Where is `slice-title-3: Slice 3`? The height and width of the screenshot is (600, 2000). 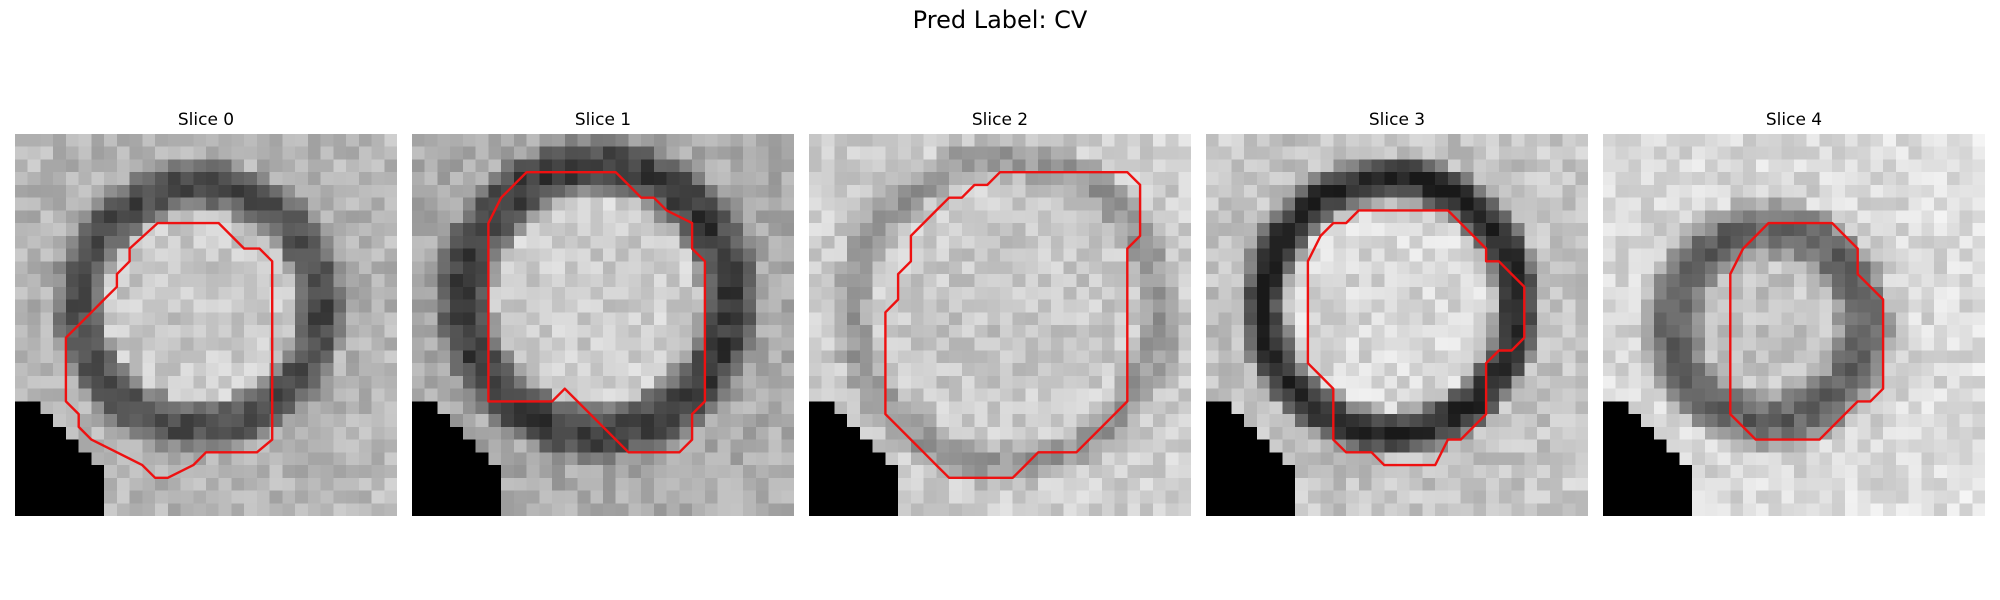
slice-title-3: Slice 3 is located at coordinates (1397, 120).